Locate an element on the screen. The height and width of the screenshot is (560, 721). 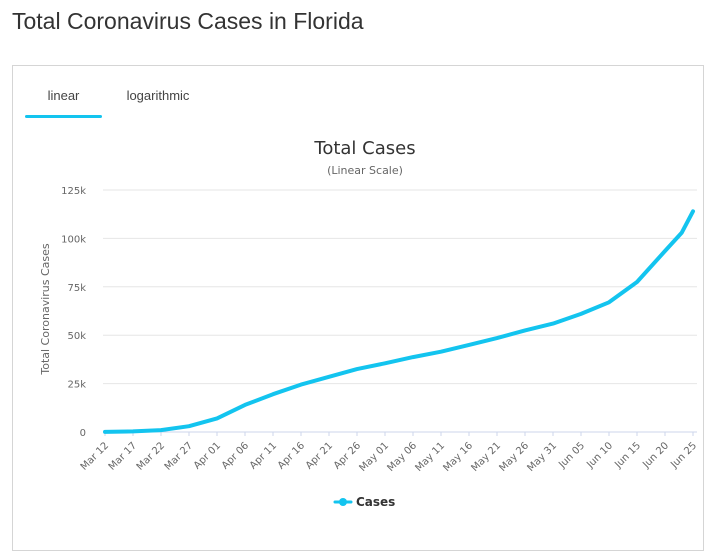
x-tick-label: May 26 is located at coordinates (514, 457).